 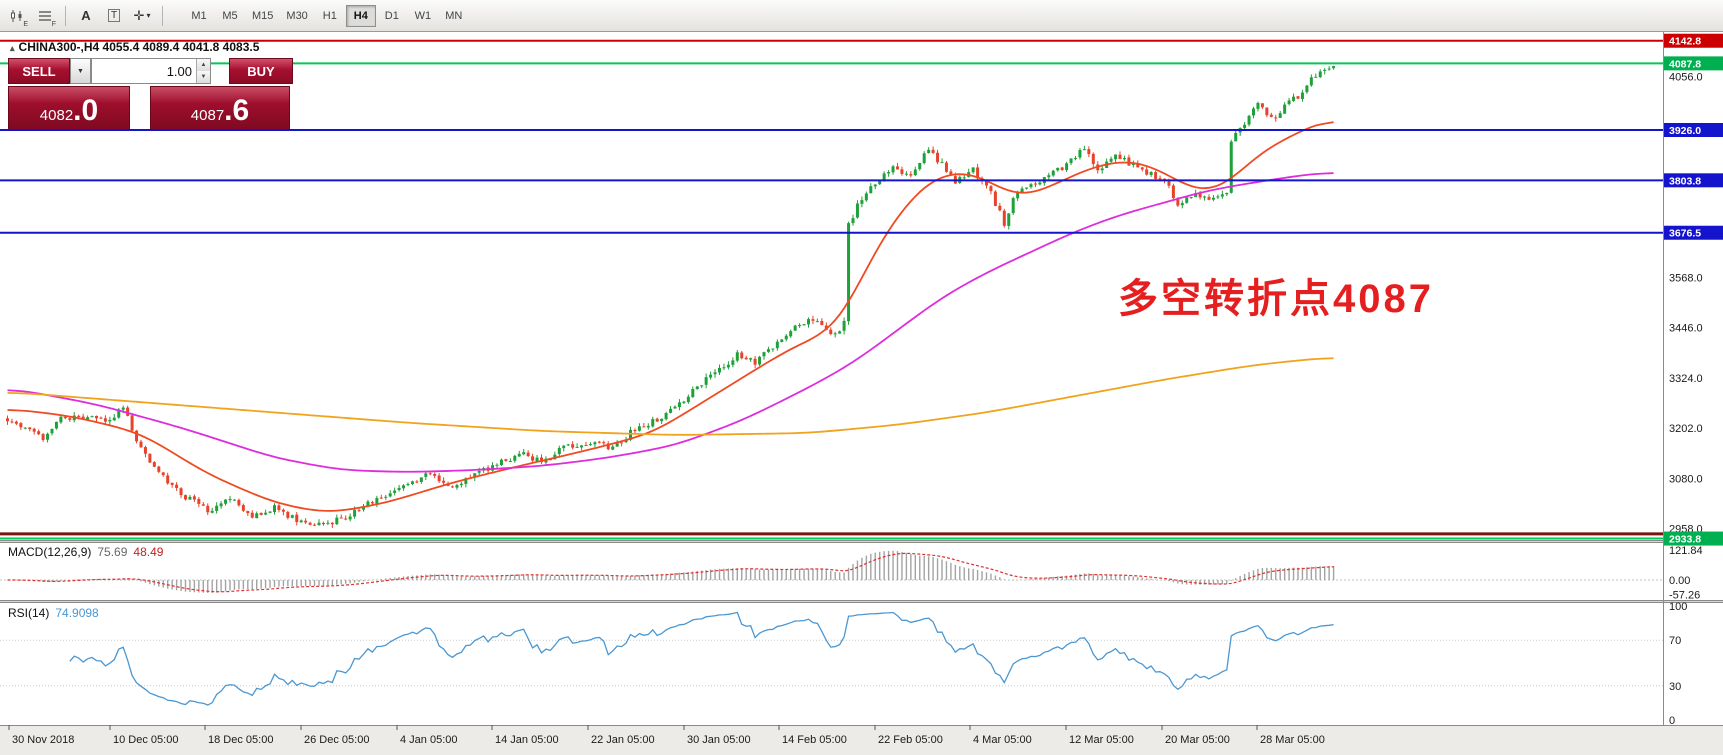 I want to click on drawing-tools-dropdown-icon: ✛ ▾, so click(x=142, y=16).